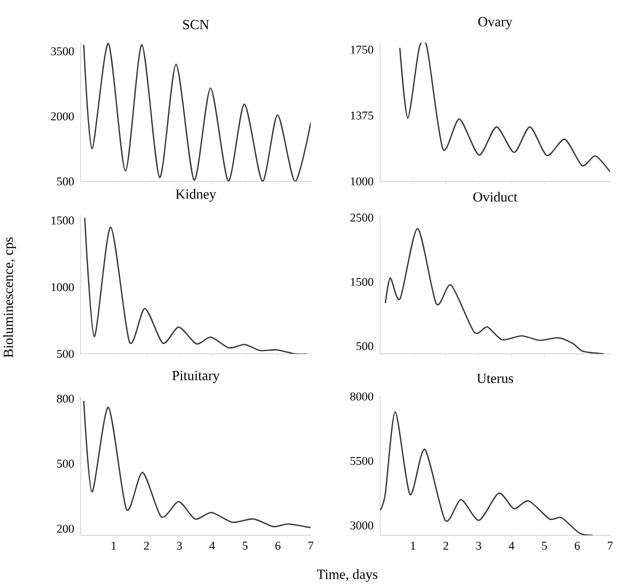 Image resolution: width=619 pixels, height=587 pixels. What do you see at coordinates (495, 23) in the screenshot?
I see `chart-title: Ovary` at bounding box center [495, 23].